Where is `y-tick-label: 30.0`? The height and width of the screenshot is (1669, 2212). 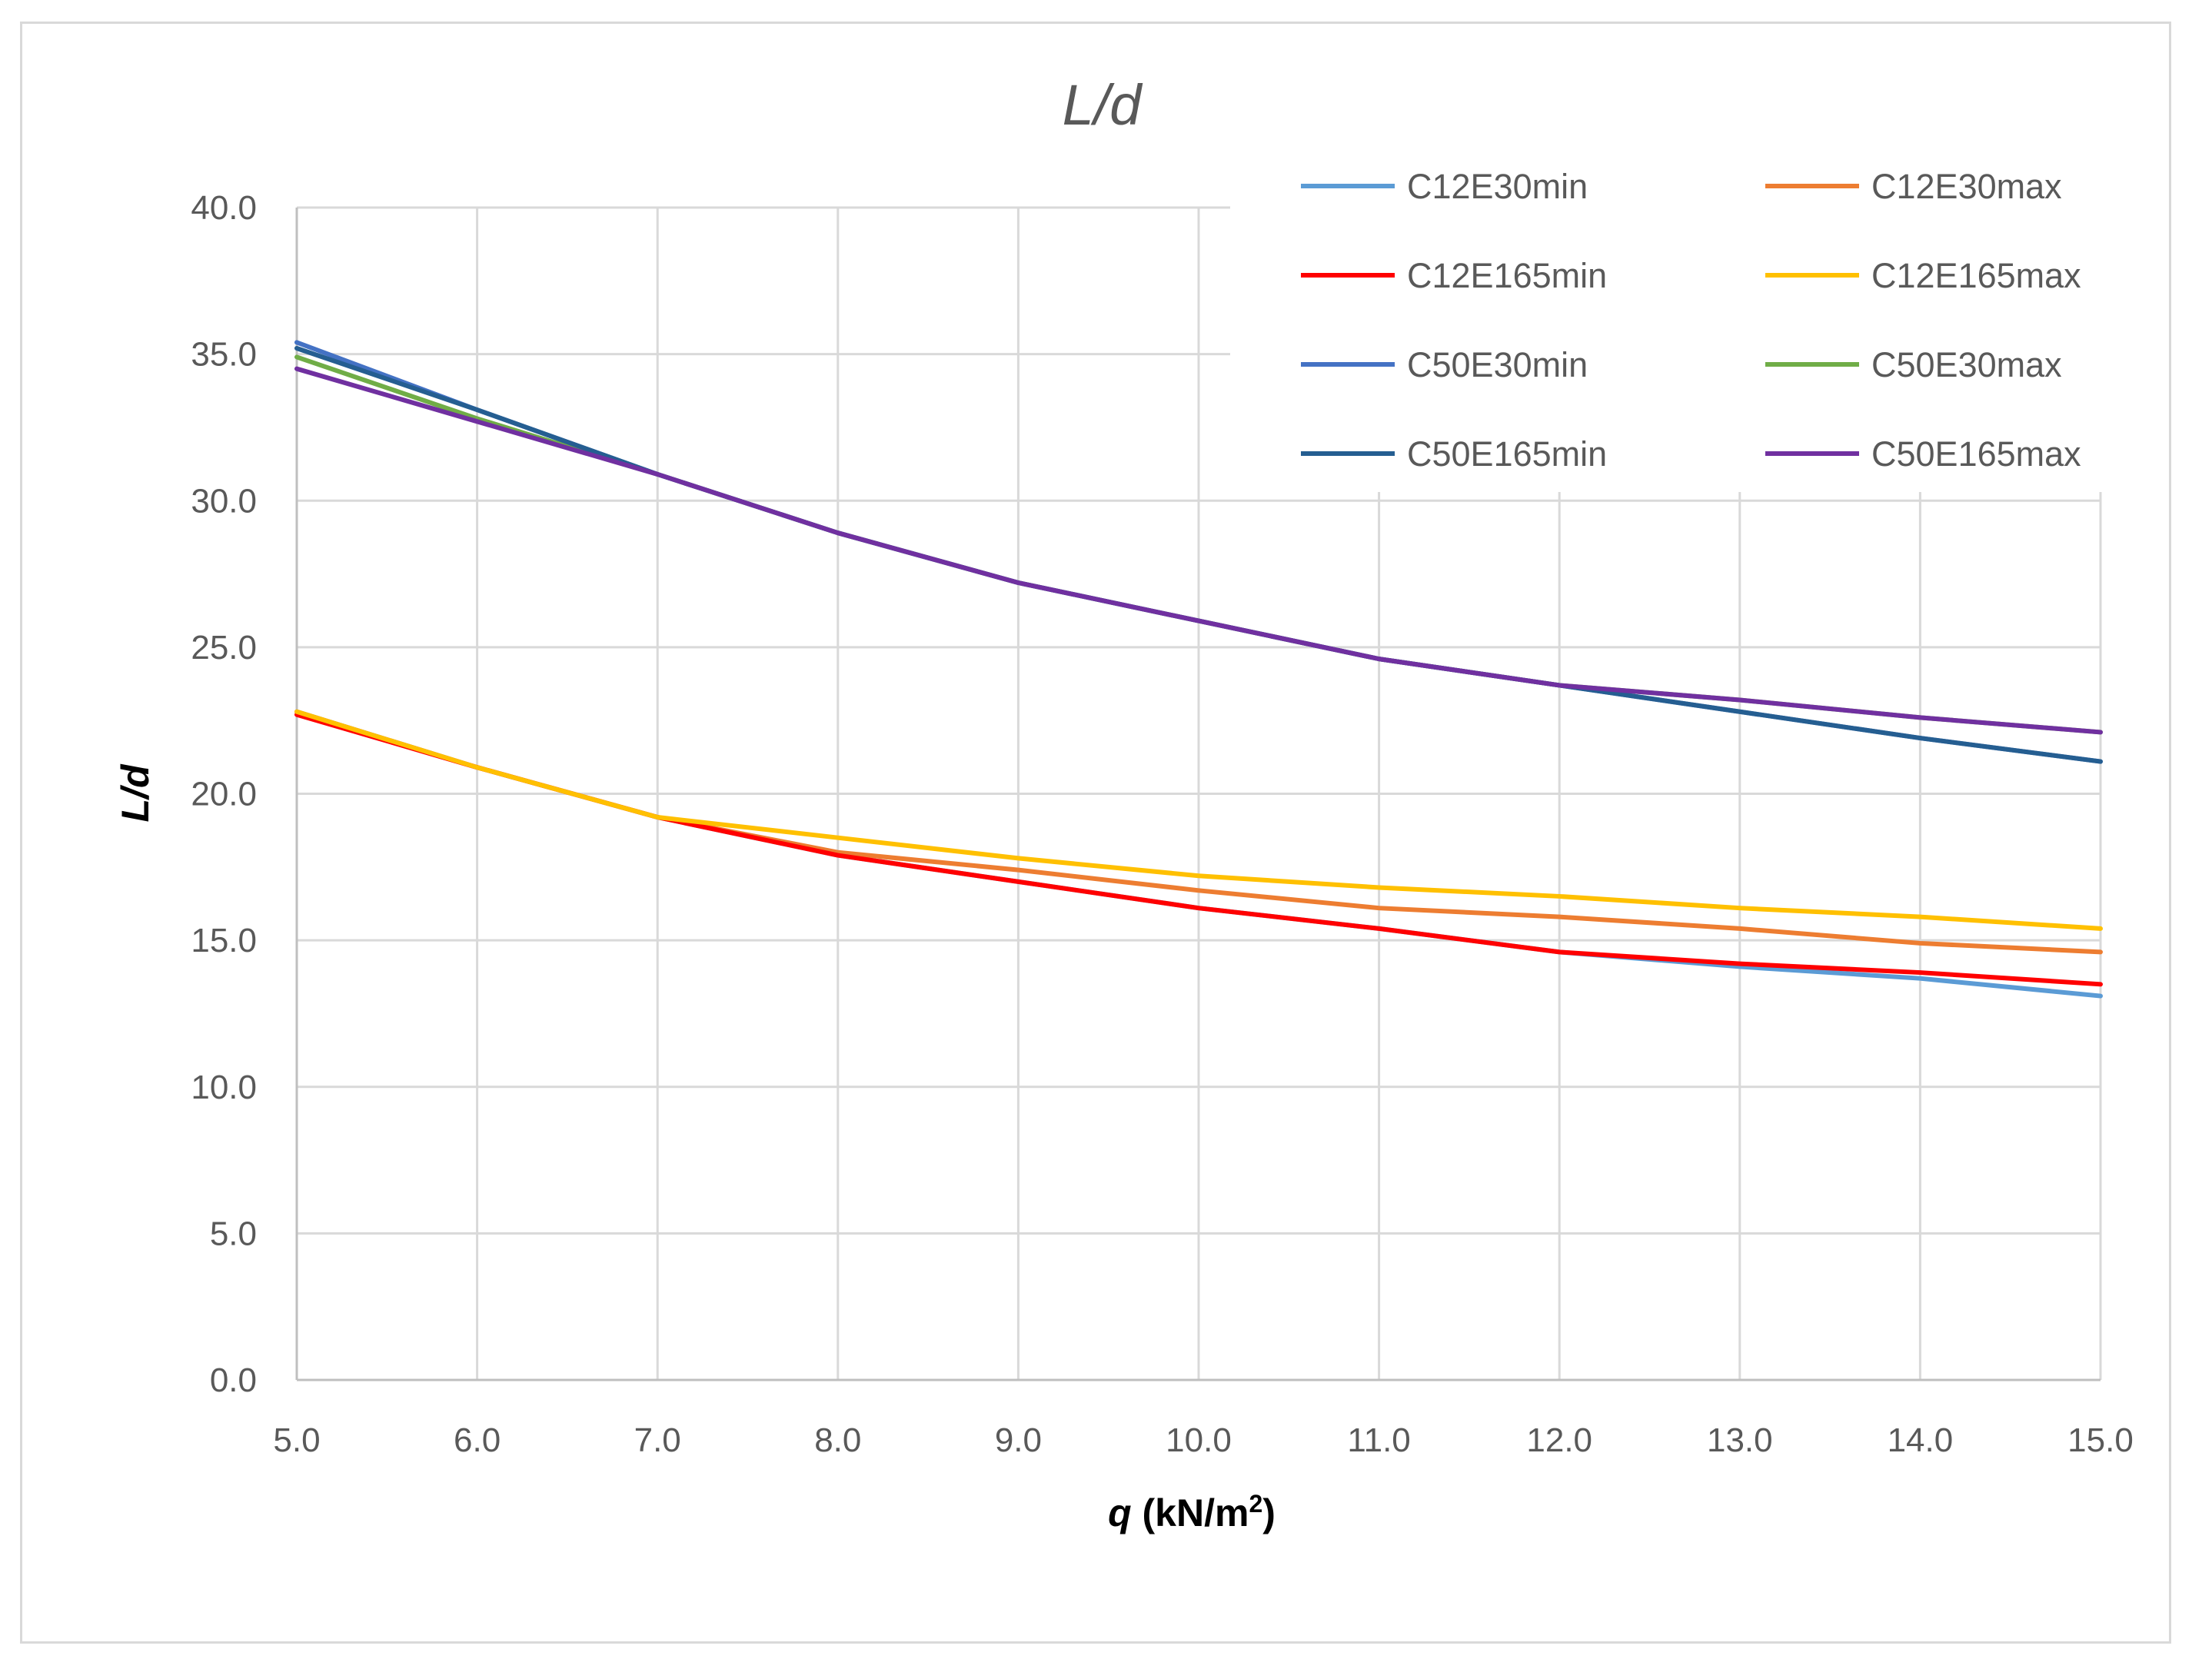
y-tick-label: 30.0 is located at coordinates (224, 501).